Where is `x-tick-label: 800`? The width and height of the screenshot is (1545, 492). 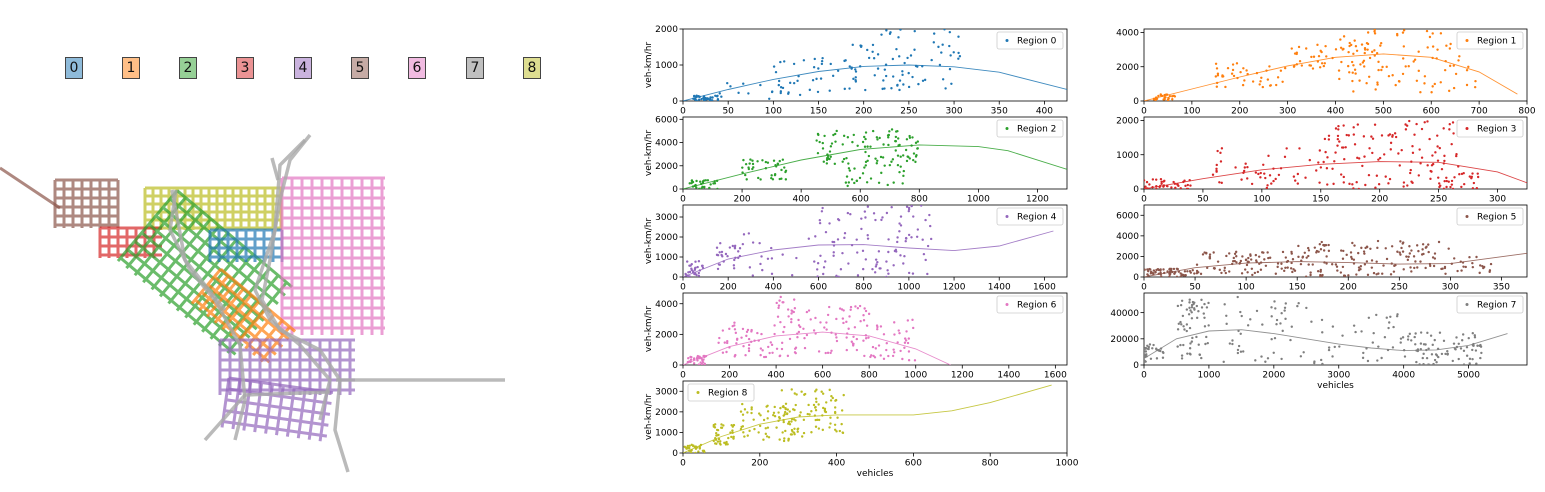
x-tick-label: 800 is located at coordinates (869, 376).